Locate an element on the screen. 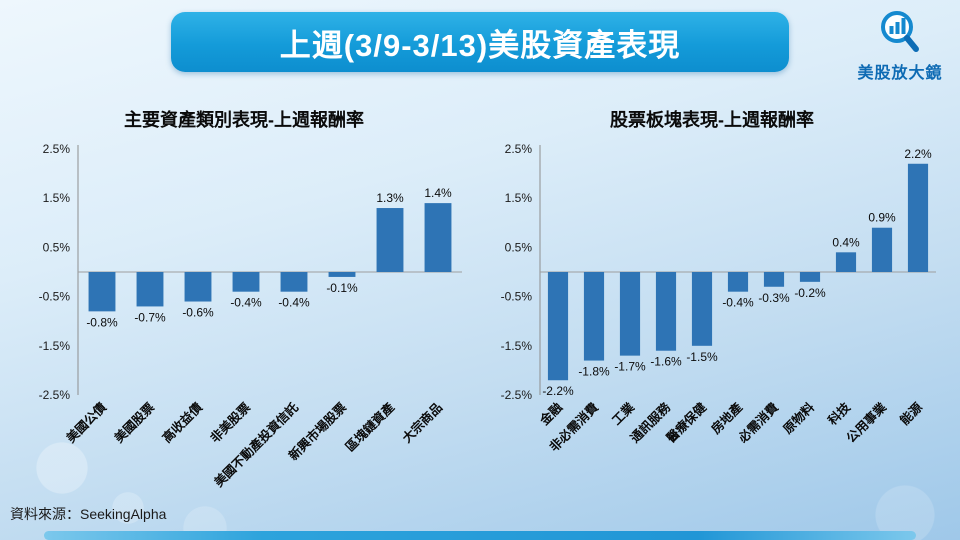 This screenshot has height=540, width=960. bar-value-label: -0.7% is located at coordinates (150, 317).